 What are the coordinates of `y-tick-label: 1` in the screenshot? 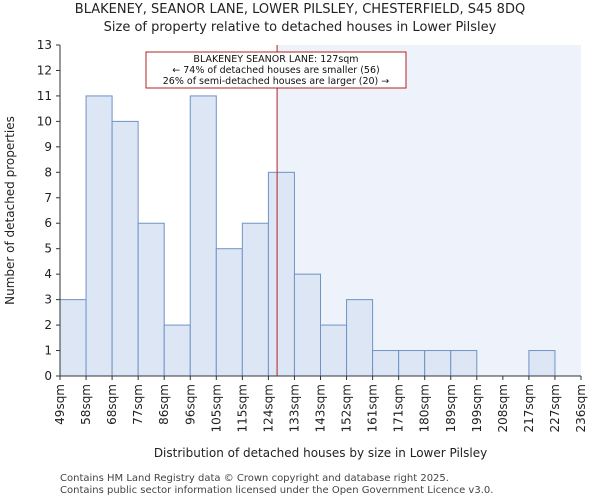 It's located at (48, 351).